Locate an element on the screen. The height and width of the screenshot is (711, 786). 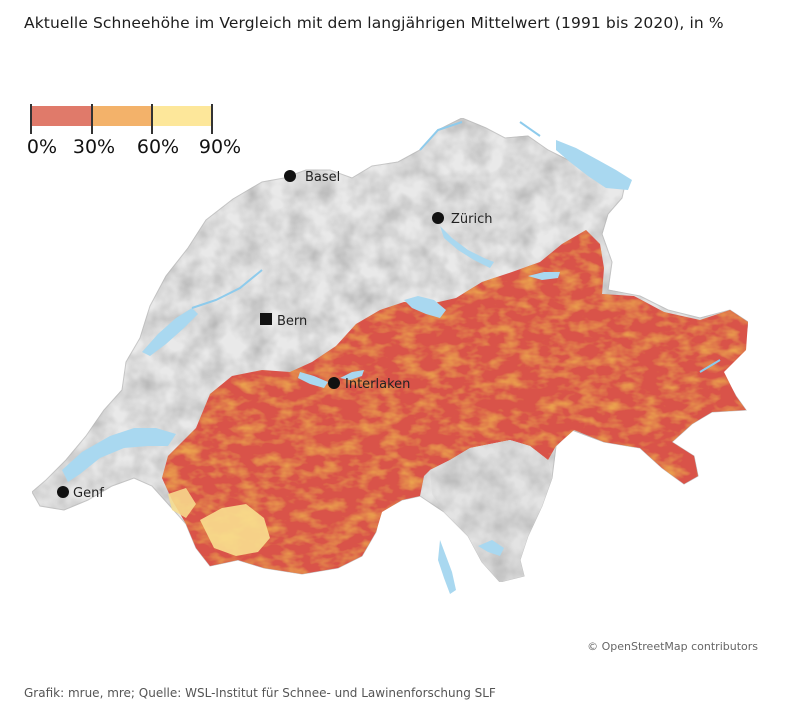
lake-walen is located at coordinates (544, 276).